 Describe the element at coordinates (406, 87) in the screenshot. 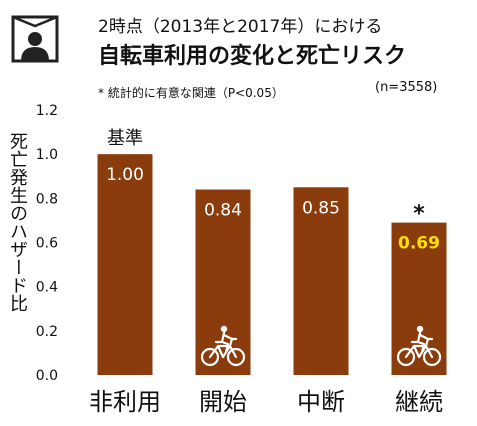

I see `sample-size-label: (n=3558)` at that location.